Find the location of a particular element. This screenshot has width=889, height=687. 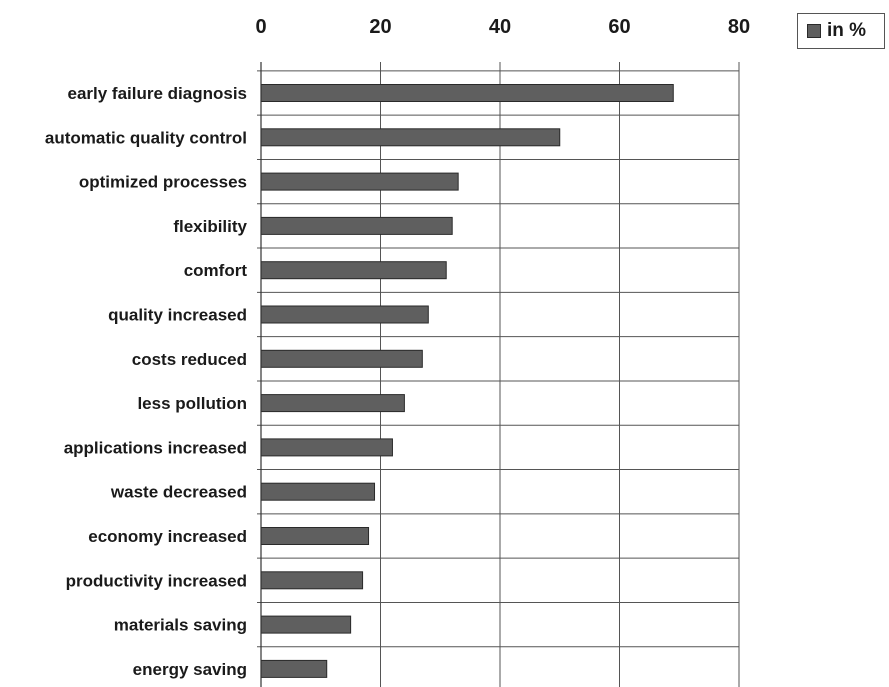

category-label: economy increased is located at coordinates (167, 536).